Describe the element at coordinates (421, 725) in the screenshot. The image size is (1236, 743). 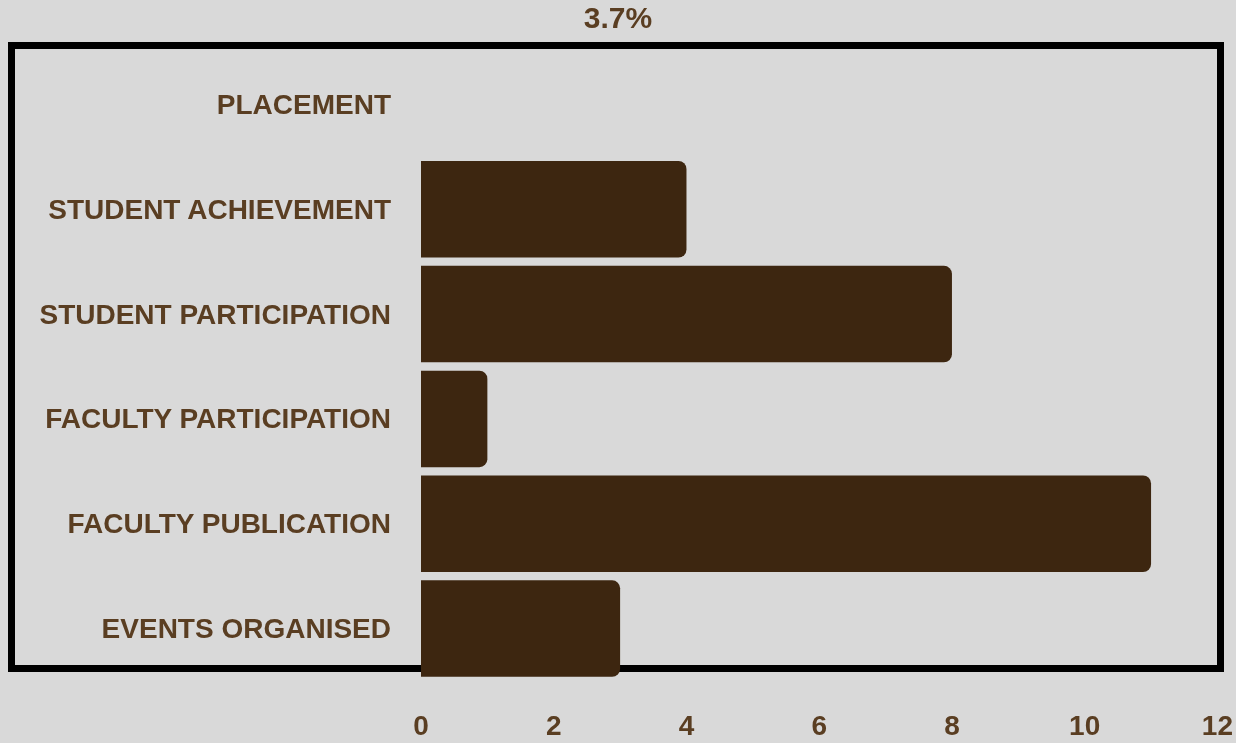
I see `x-tick-label: 0` at that location.